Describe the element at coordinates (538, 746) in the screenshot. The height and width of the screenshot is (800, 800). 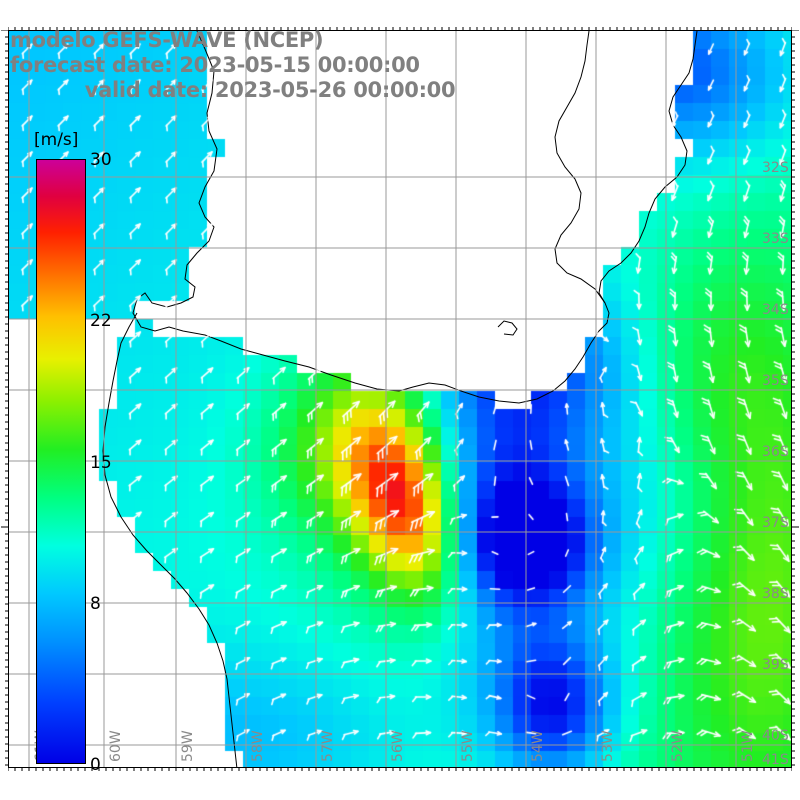
I see `lon-tick-54W: 54W` at that location.